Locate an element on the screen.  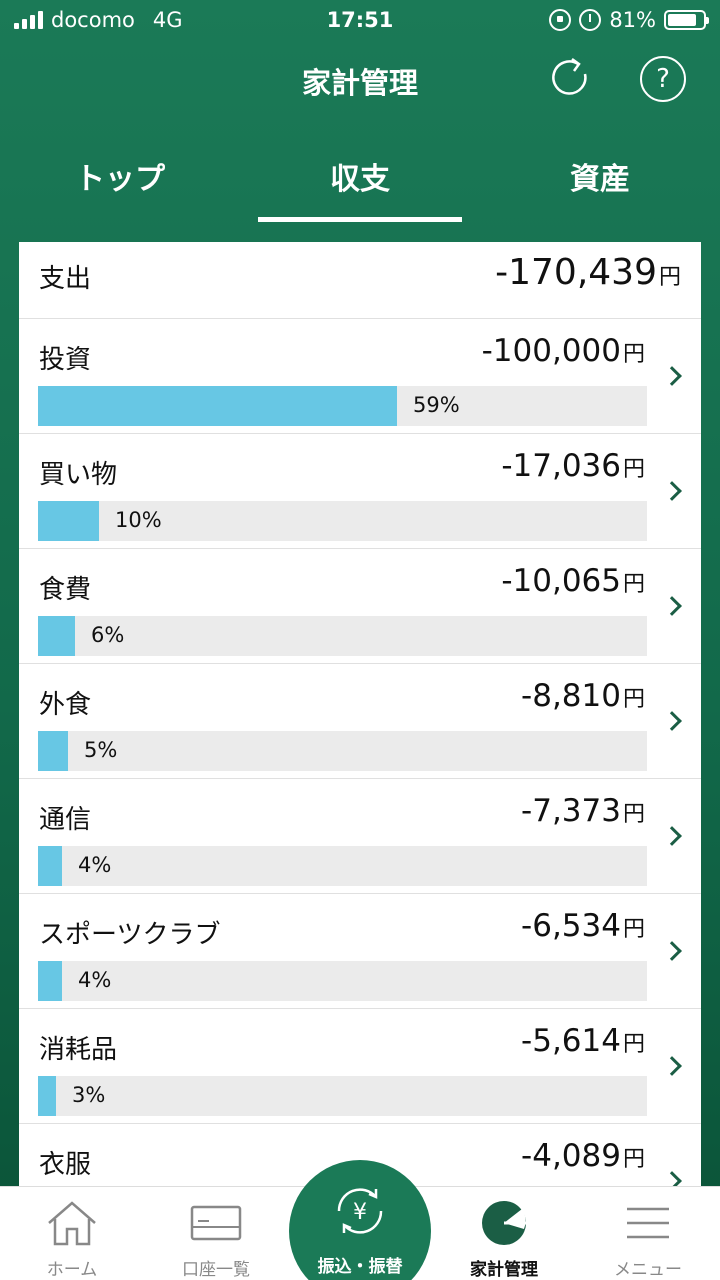
category-amount-value: -6,534 is located at coordinates (571, 926).